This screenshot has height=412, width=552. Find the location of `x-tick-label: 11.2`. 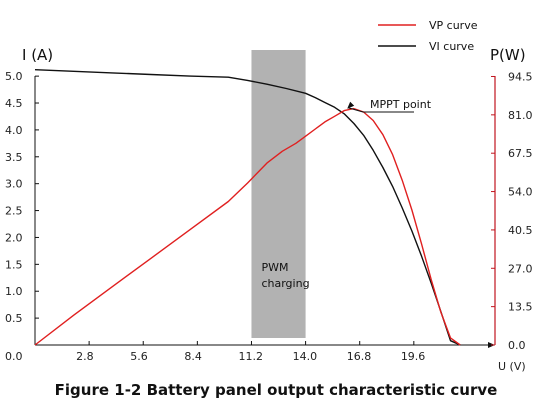

x-tick-label: 11.2 is located at coordinates (250, 356).